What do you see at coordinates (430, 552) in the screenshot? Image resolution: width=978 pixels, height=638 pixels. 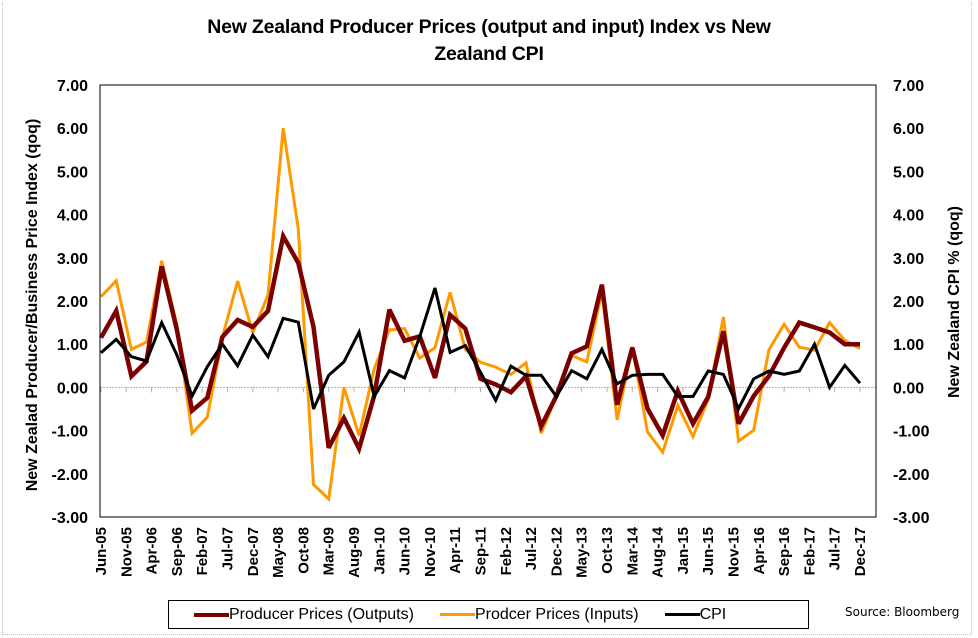 I see `x-tick-label: Nov-10` at bounding box center [430, 552].